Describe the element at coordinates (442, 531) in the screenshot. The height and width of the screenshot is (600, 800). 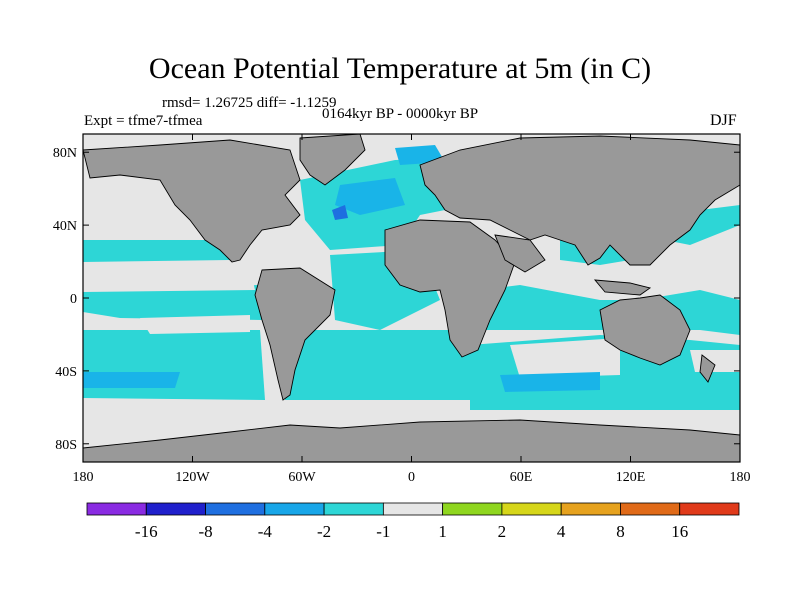
I see `colorbar-level-label: 1` at that location.